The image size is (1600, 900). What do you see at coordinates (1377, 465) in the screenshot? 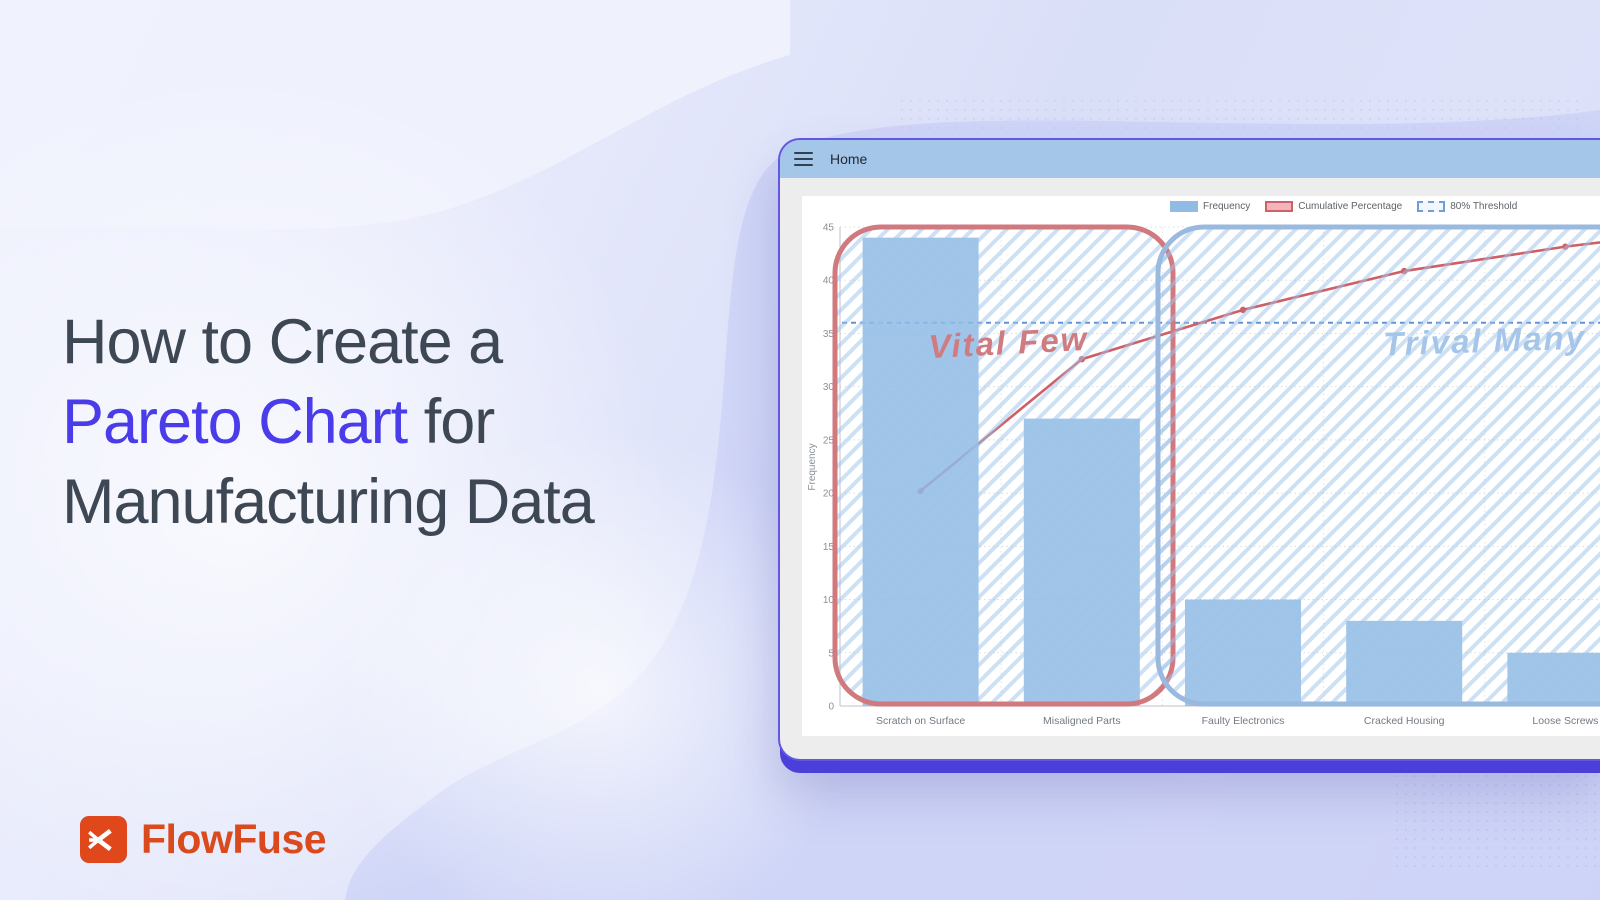
I see `trivial-many-region` at bounding box center [1377, 465].